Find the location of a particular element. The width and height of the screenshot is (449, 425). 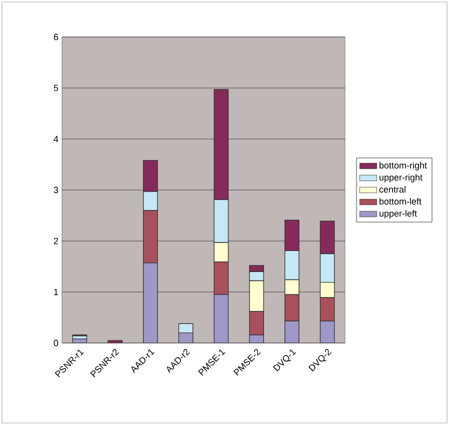

y-tick-label: 1 is located at coordinates (56, 292).